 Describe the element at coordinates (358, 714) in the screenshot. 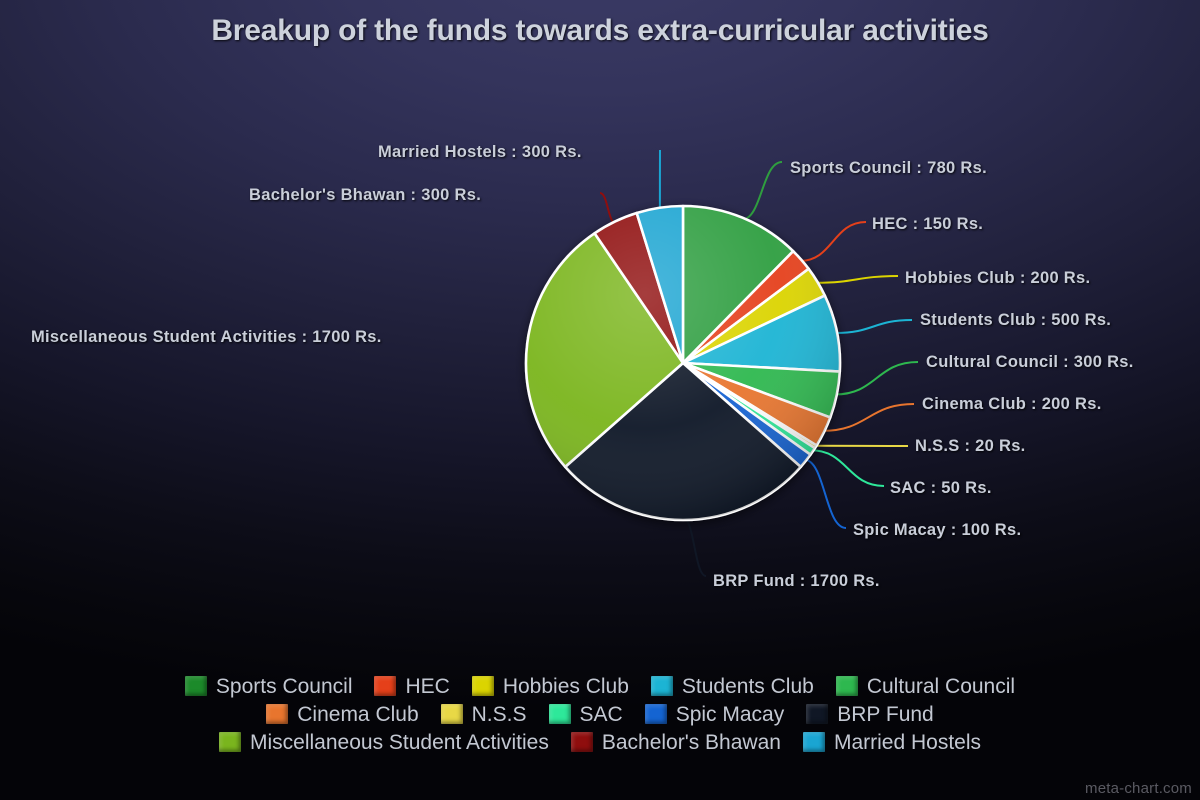

I see `legend-item-label: Cinema Club` at that location.